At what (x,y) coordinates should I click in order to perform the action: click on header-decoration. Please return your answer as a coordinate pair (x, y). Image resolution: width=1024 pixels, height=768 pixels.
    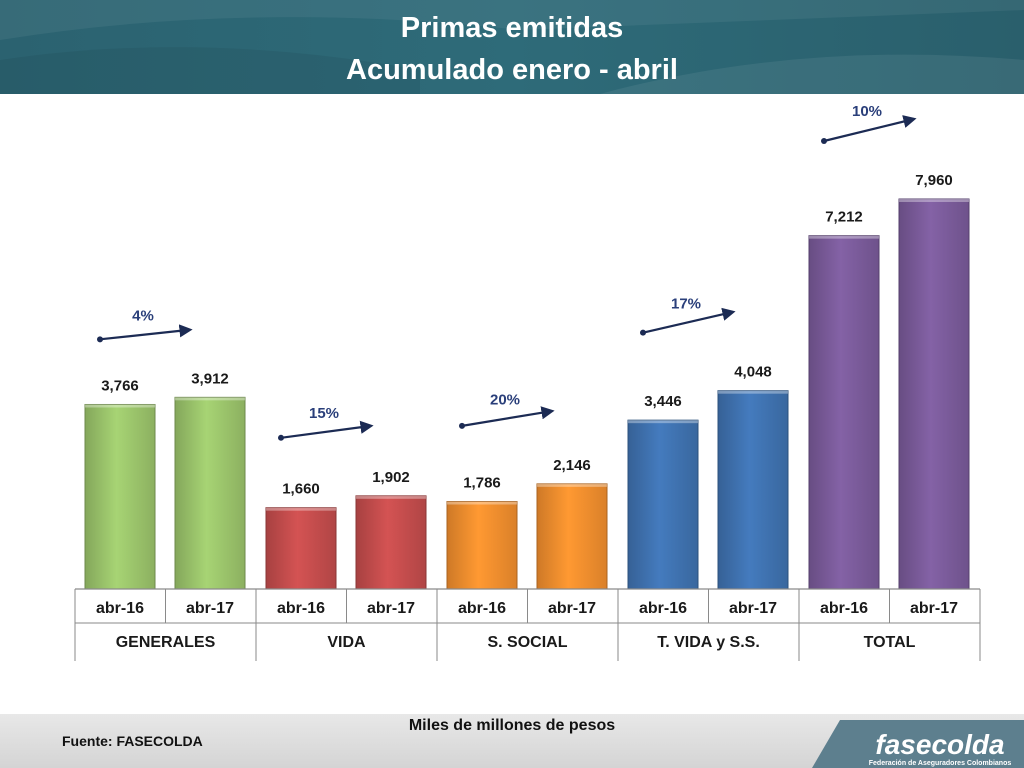
    Looking at the image, I should click on (512, 47).